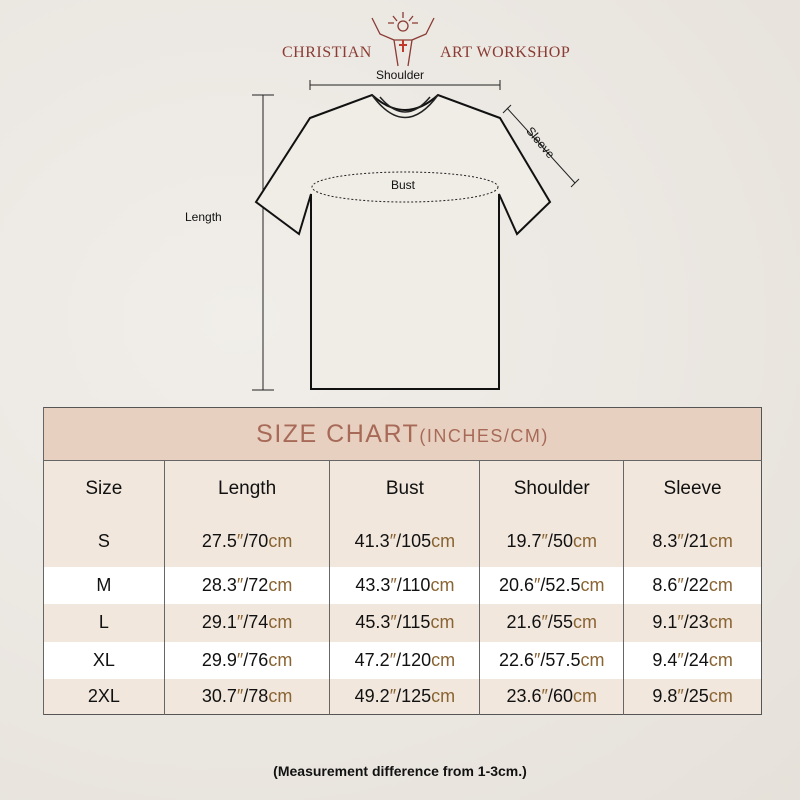 The height and width of the screenshot is (800, 800). What do you see at coordinates (104, 622) in the screenshot?
I see `size-cell: L` at bounding box center [104, 622].